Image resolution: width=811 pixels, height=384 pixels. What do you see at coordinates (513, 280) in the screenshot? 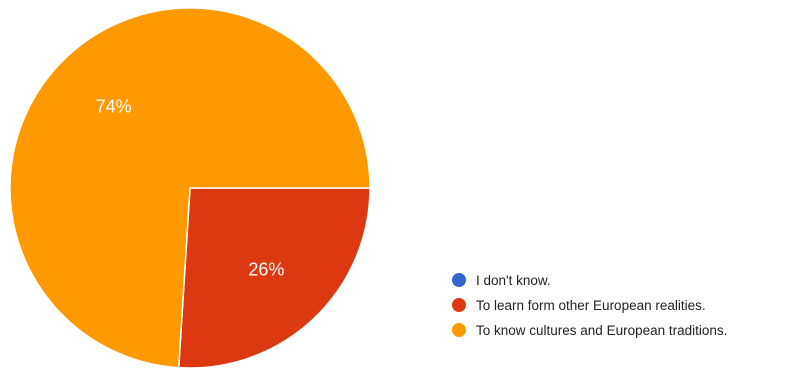
I see `legend-label: I don't know.` at bounding box center [513, 280].